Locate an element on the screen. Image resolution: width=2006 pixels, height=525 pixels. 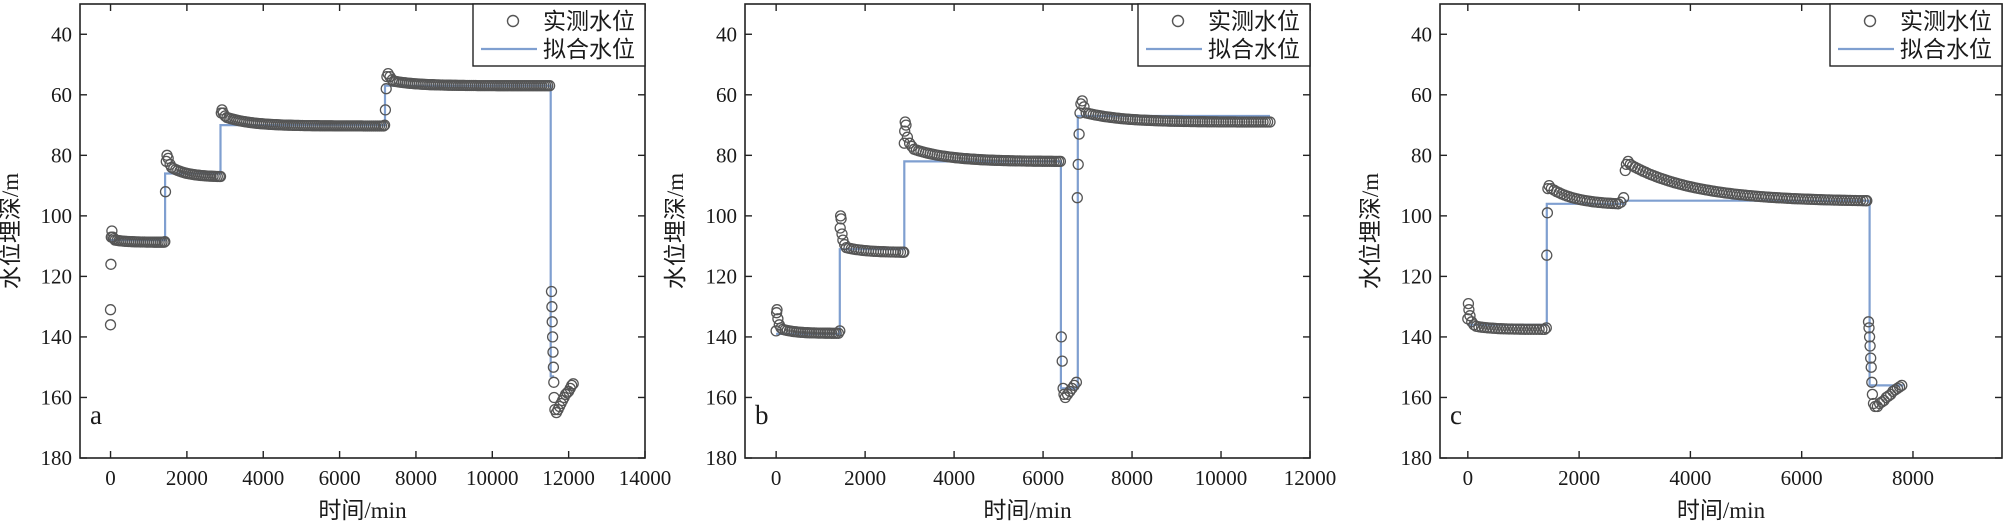
y-tick-label: 160 is located at coordinates (722, 397).